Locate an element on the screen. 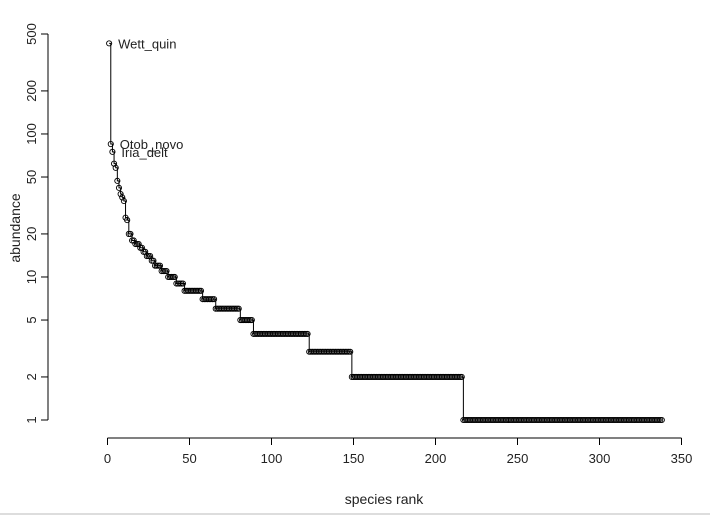 The width and height of the screenshot is (710, 517). y-tick-label: 100 is located at coordinates (31, 134).